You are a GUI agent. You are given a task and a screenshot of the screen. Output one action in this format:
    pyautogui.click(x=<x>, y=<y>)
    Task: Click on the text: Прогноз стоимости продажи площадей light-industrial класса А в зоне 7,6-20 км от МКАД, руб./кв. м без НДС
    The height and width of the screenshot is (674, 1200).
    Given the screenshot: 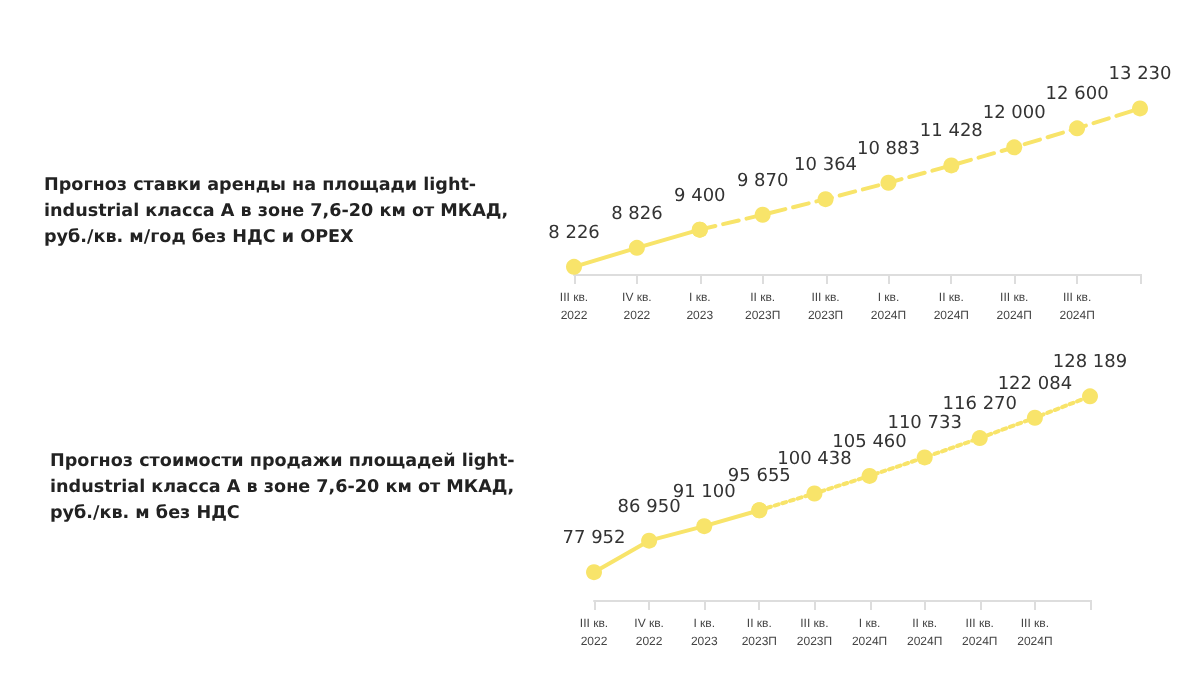 What is the action you would take?
    pyautogui.click(x=283, y=489)
    